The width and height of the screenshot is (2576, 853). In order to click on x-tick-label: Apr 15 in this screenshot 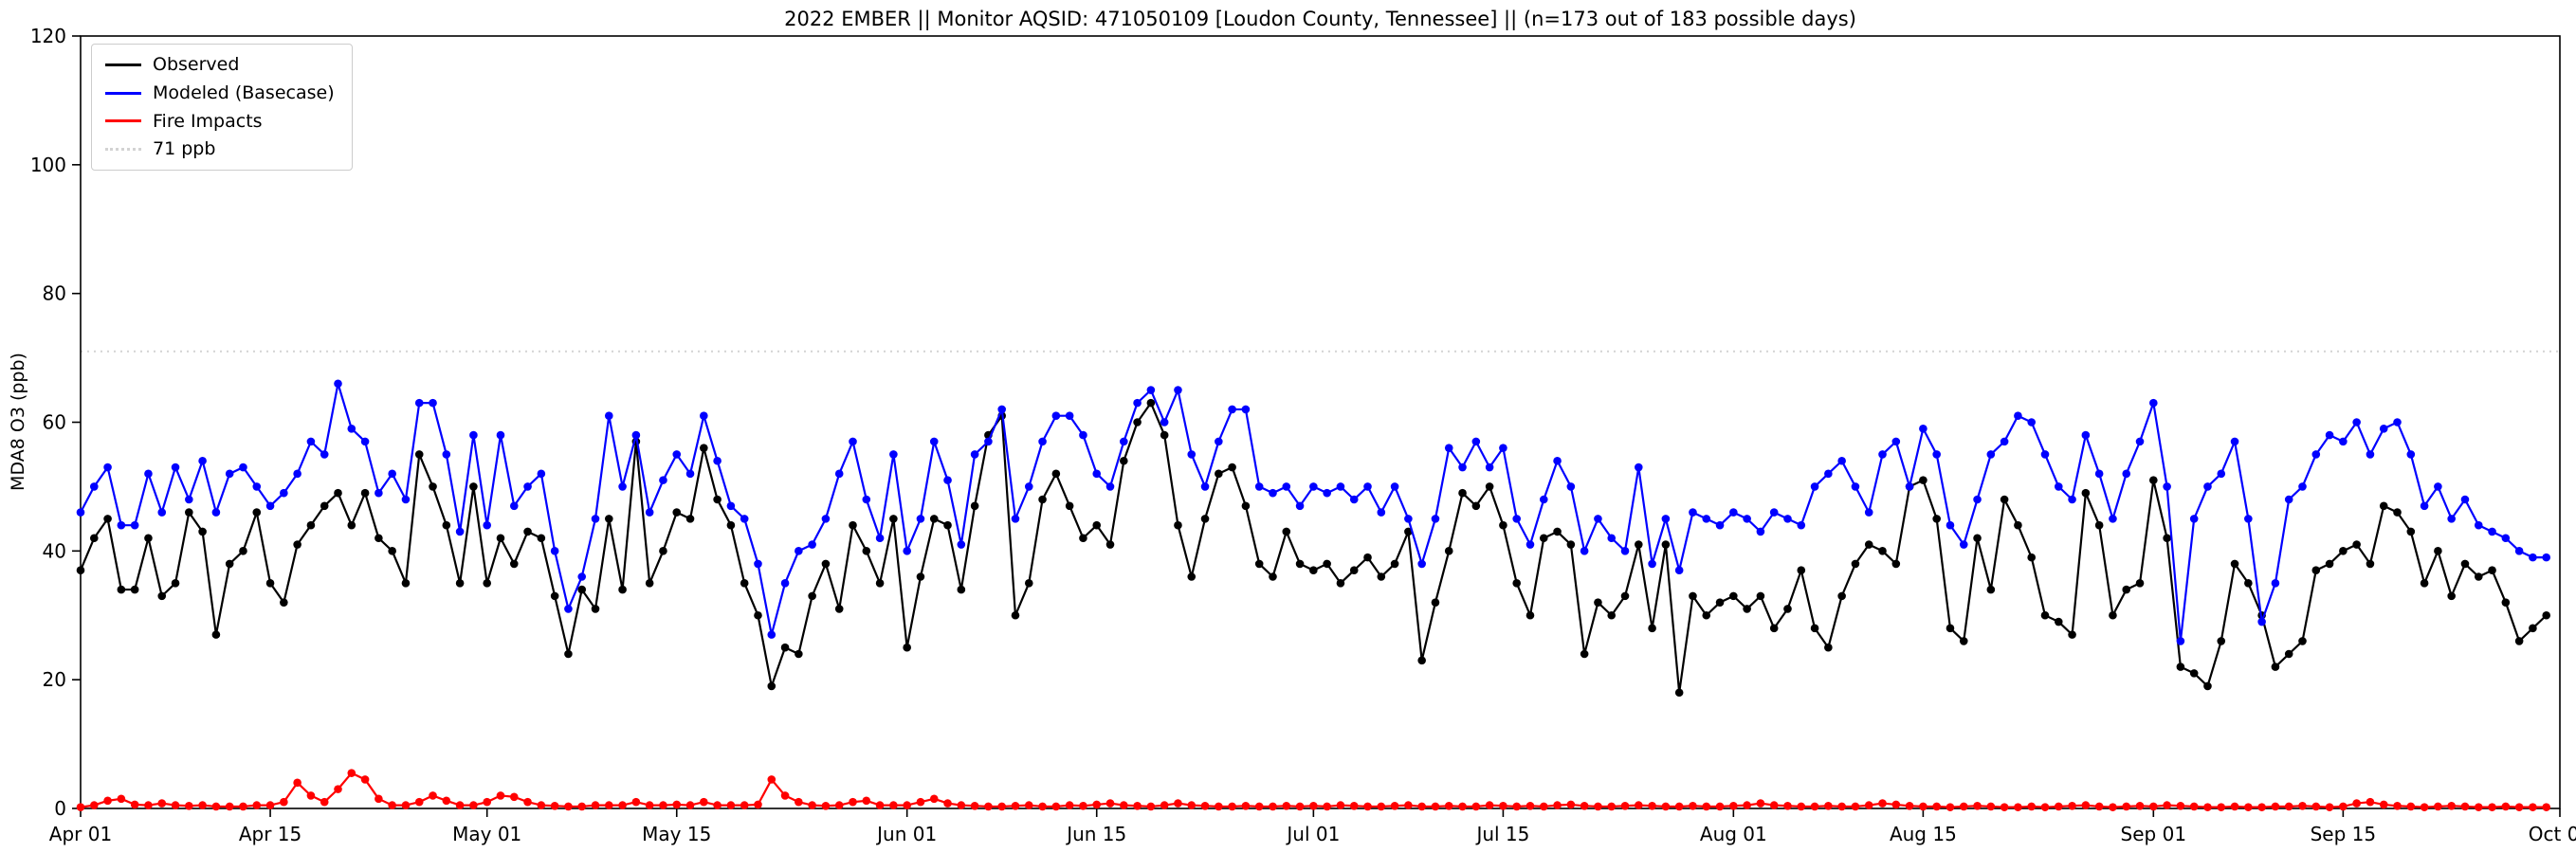, I will do `click(270, 834)`.